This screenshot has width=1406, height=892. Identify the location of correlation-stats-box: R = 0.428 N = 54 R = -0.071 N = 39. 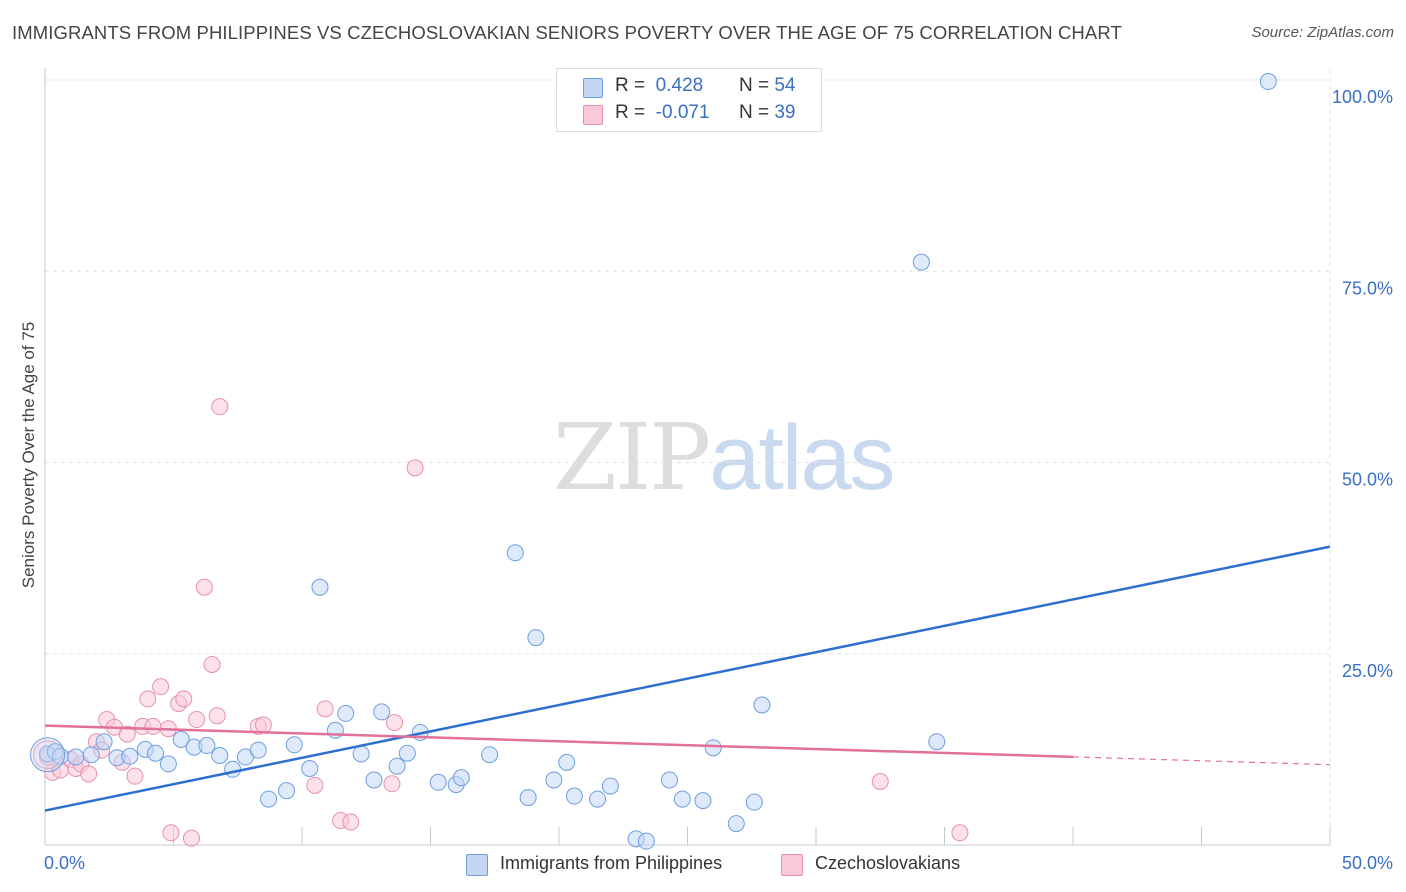
(689, 100).